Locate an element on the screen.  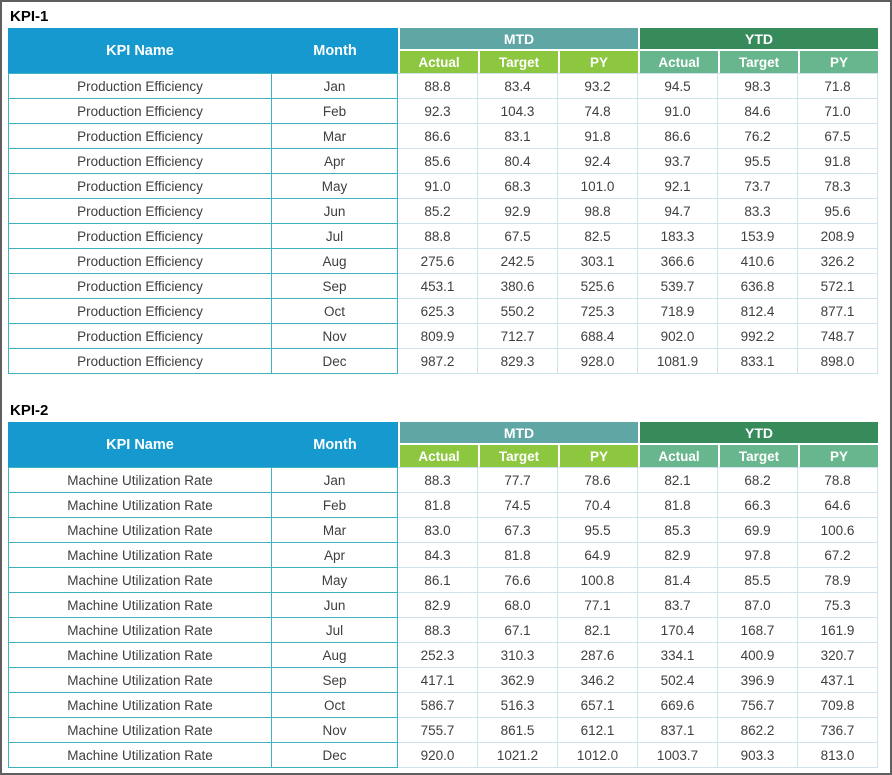
ytd-target-cell: 153.9 is located at coordinates (758, 236).